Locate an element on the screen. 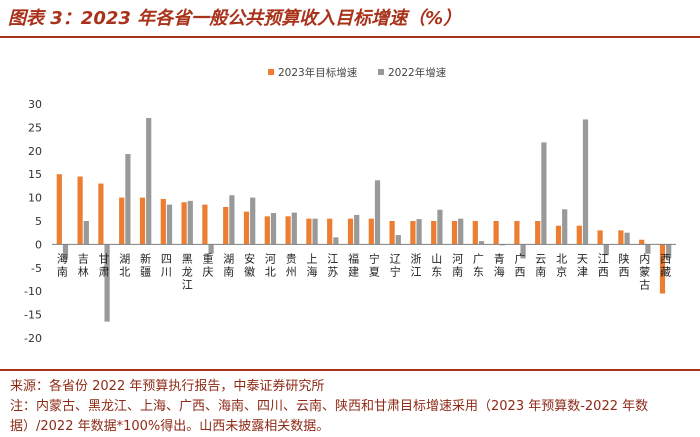  x-tick-label: 内蒙古 is located at coordinates (644, 271).